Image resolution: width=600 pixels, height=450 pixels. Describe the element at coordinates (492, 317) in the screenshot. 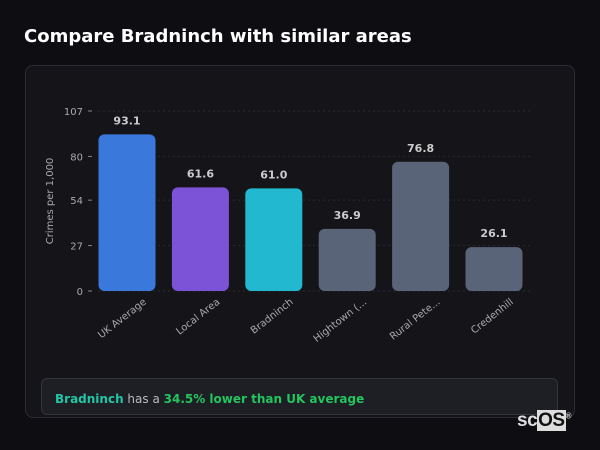

I see `x-tick-label: Credenhill` at that location.